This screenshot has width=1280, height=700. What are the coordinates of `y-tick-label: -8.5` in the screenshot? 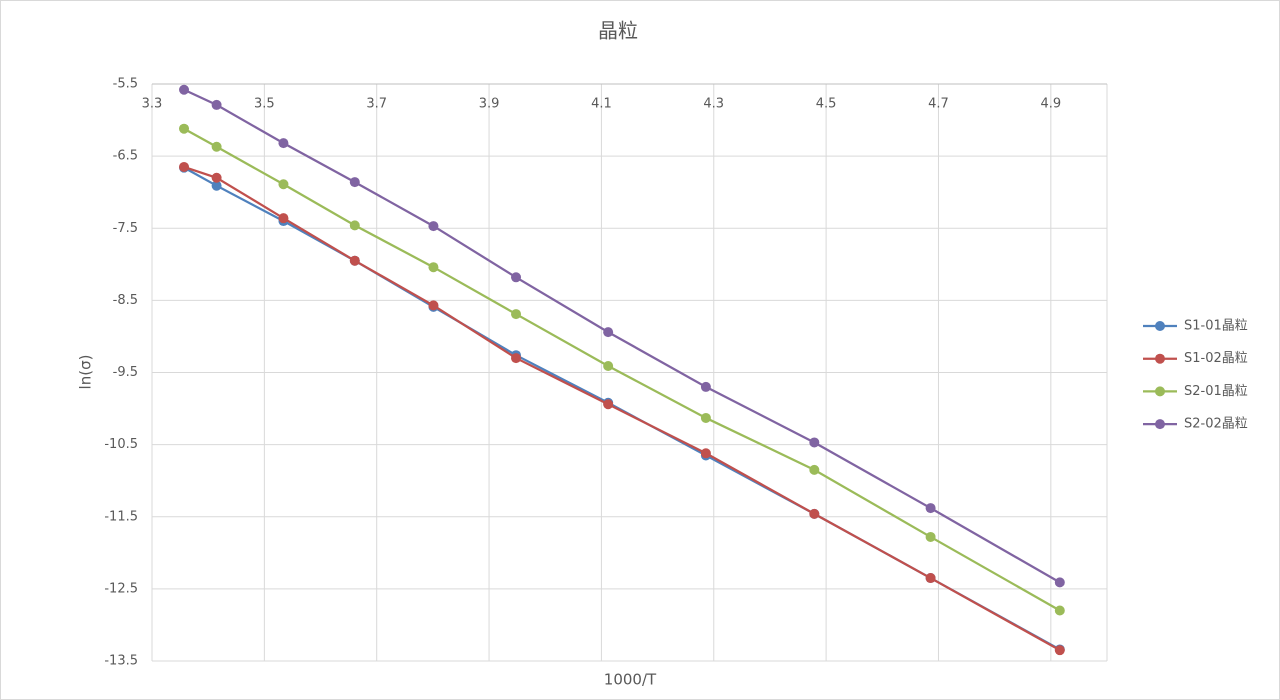 It's located at (125, 300).